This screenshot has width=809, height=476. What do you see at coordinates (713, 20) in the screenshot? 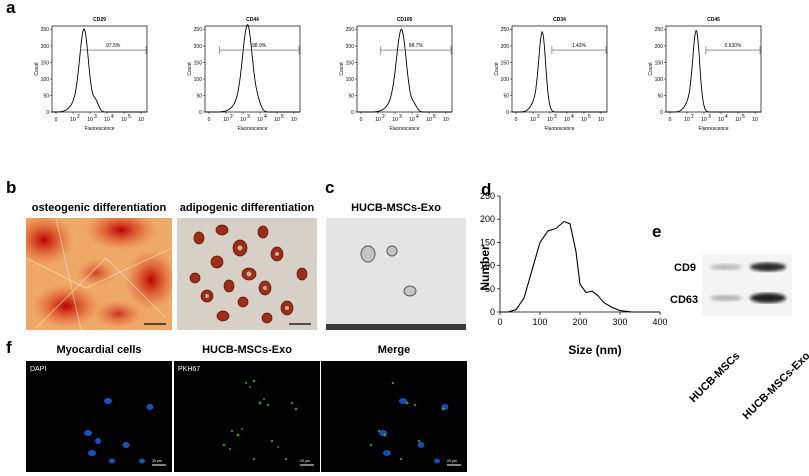
I see `flow-title: CD45` at bounding box center [713, 20].